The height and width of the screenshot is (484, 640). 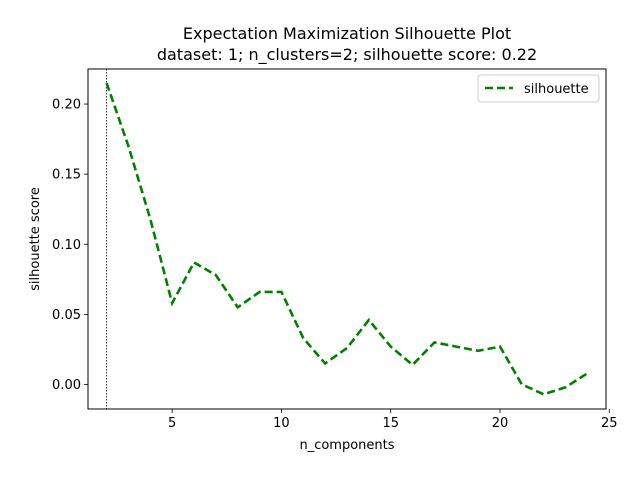 What do you see at coordinates (35, 239) in the screenshot?
I see `y-axis-label: silhouette score` at bounding box center [35, 239].